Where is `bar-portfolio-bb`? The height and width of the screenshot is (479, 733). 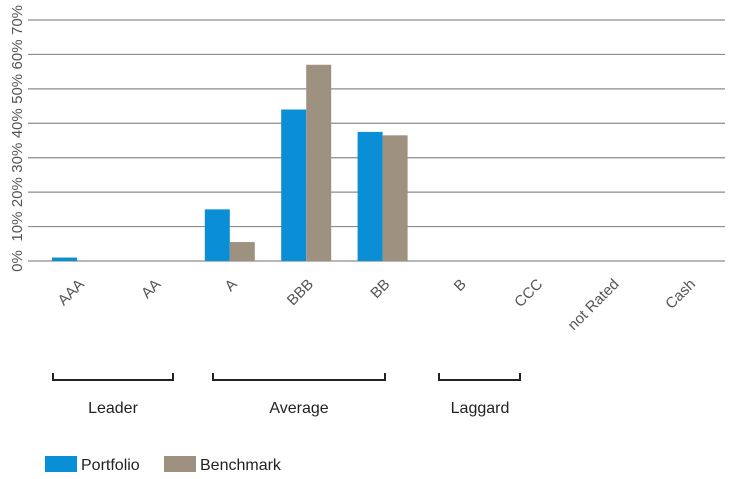
bar-portfolio-bb is located at coordinates (370, 196).